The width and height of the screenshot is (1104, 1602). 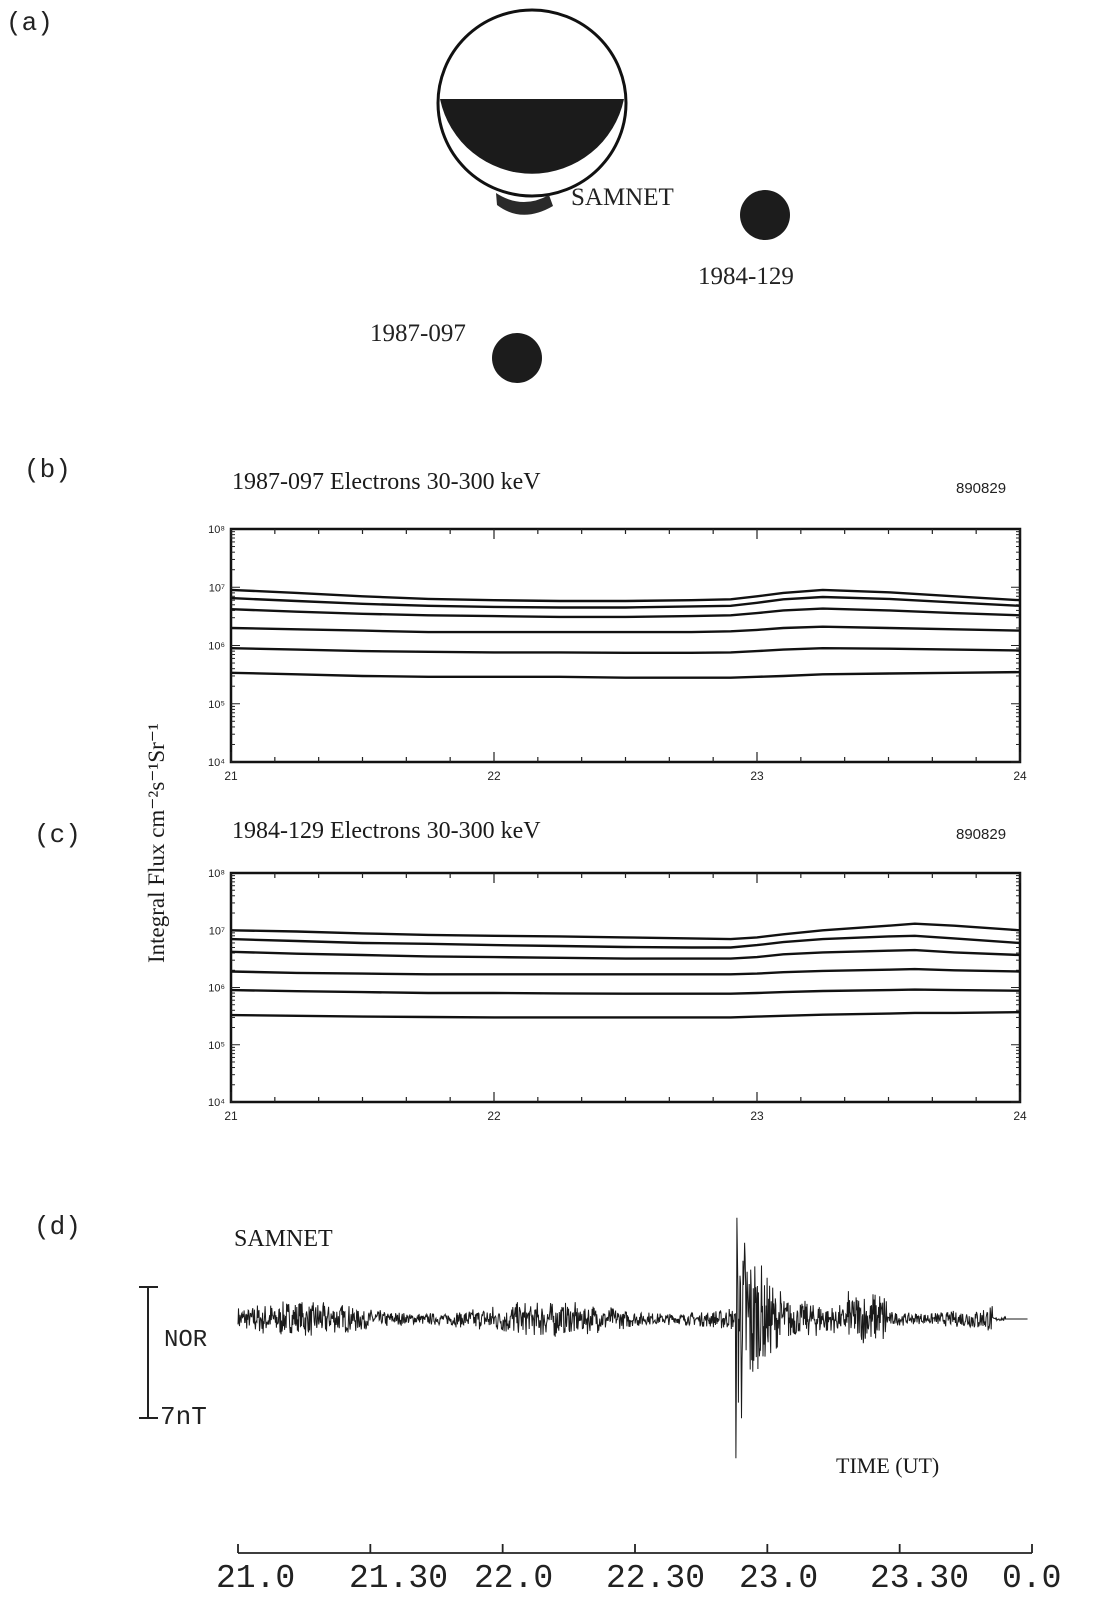 I want to click on satellite-1987-097-icon, so click(x=517, y=358).